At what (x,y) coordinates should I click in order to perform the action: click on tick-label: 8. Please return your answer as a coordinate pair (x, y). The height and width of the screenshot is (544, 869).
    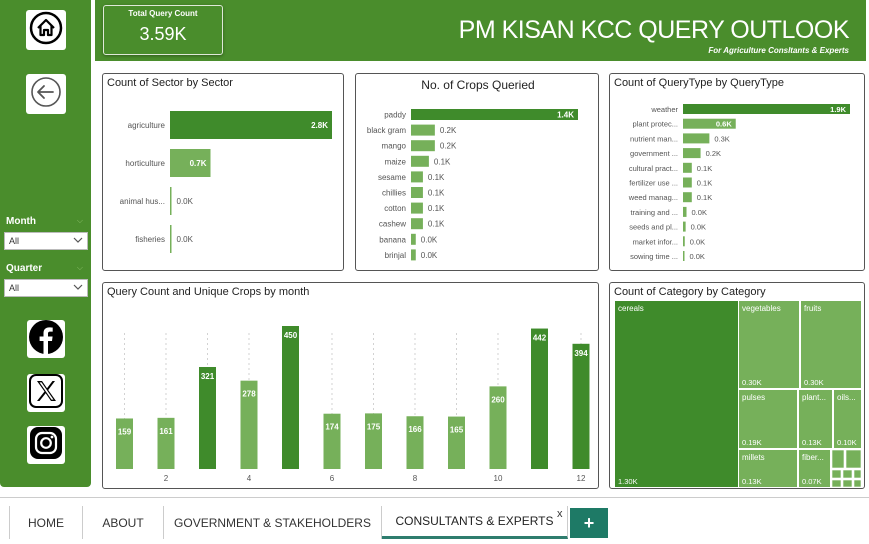
    Looking at the image, I should click on (415, 478).